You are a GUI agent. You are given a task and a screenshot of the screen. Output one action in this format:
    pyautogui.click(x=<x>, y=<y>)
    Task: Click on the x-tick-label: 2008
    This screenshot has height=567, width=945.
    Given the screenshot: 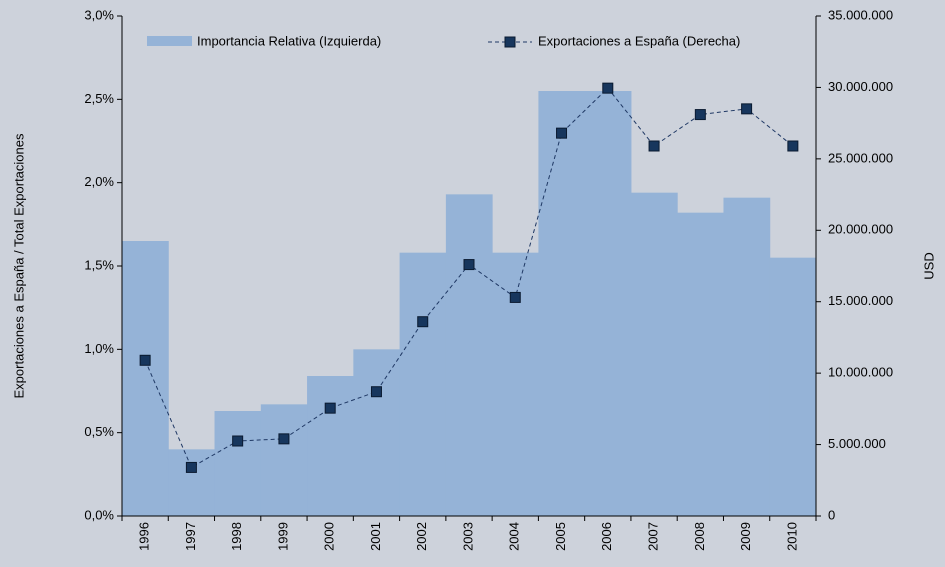 What is the action you would take?
    pyautogui.click(x=699, y=536)
    